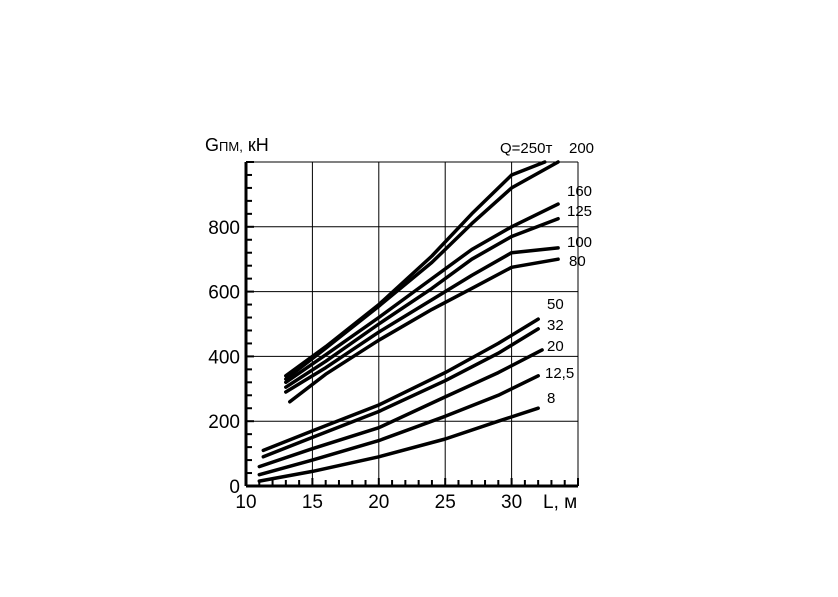 This screenshot has width=838, height=597. What do you see at coordinates (581, 148) in the screenshot?
I see `series-label-2: 200` at bounding box center [581, 148].